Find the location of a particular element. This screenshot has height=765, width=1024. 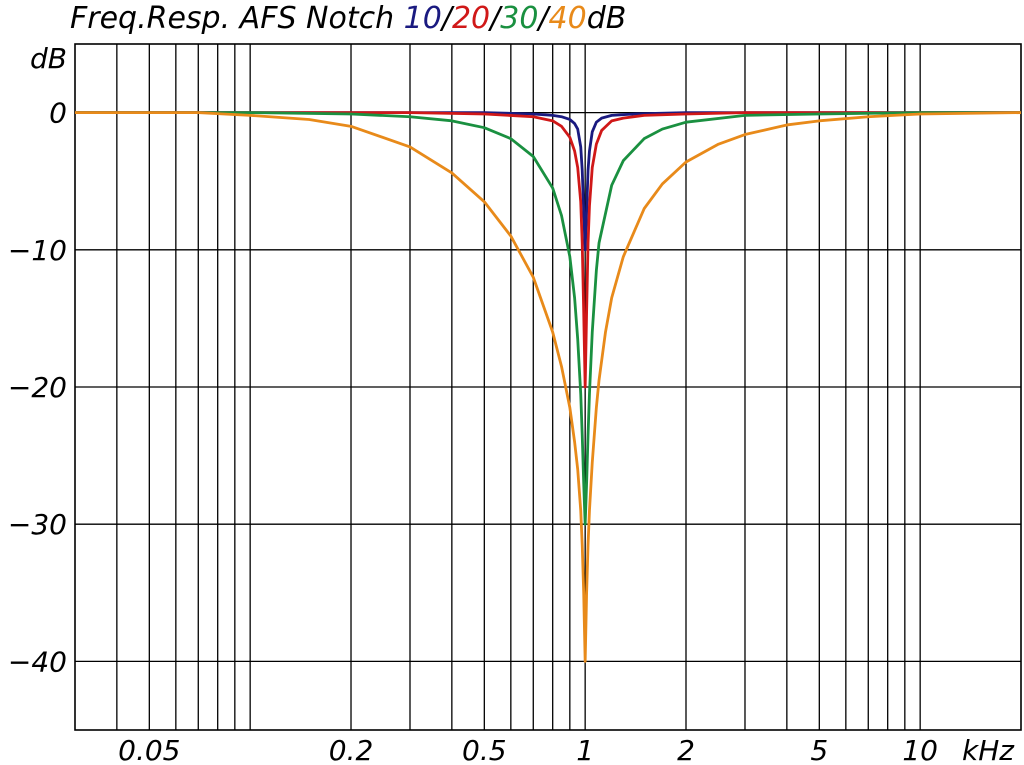

chart-title: Freq.Resp. AFS Notch 10/20/30/40dB is located at coordinates (348, 18).